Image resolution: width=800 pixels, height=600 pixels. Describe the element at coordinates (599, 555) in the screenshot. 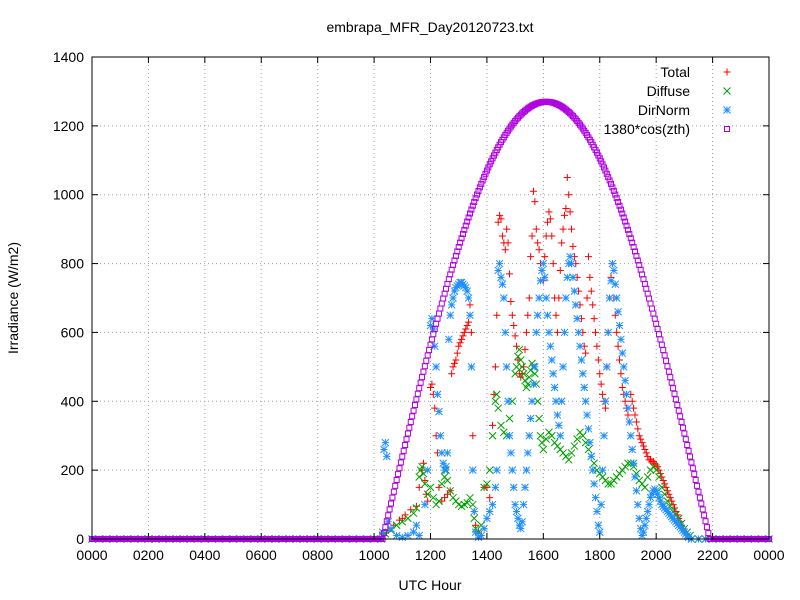

I see `x-tick-label: 1800` at that location.